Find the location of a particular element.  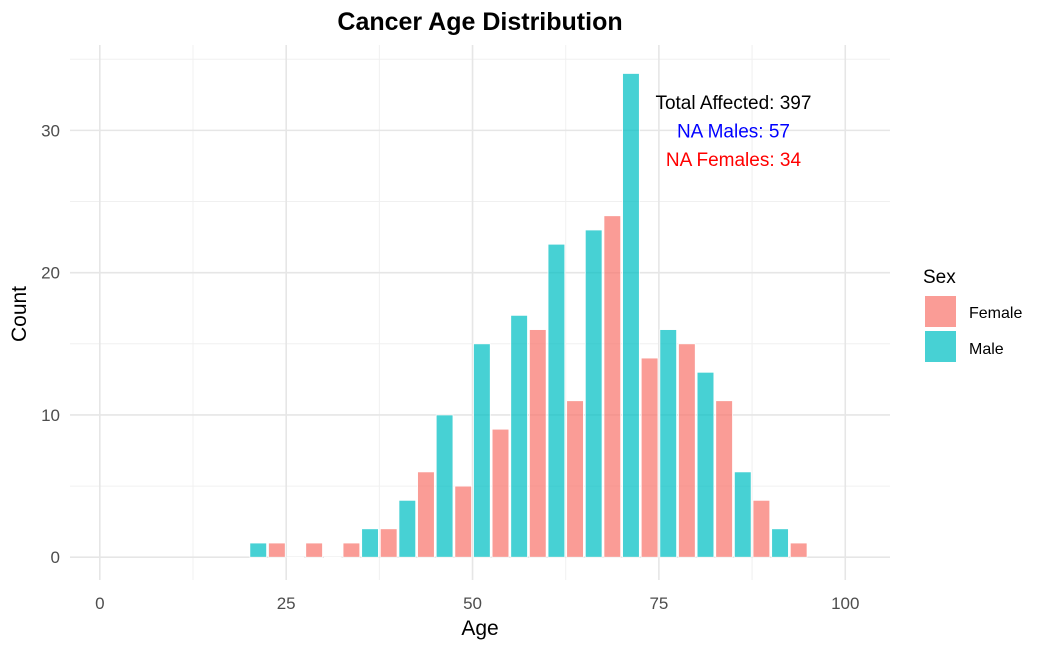

legend-title: Sex is located at coordinates (939, 277).